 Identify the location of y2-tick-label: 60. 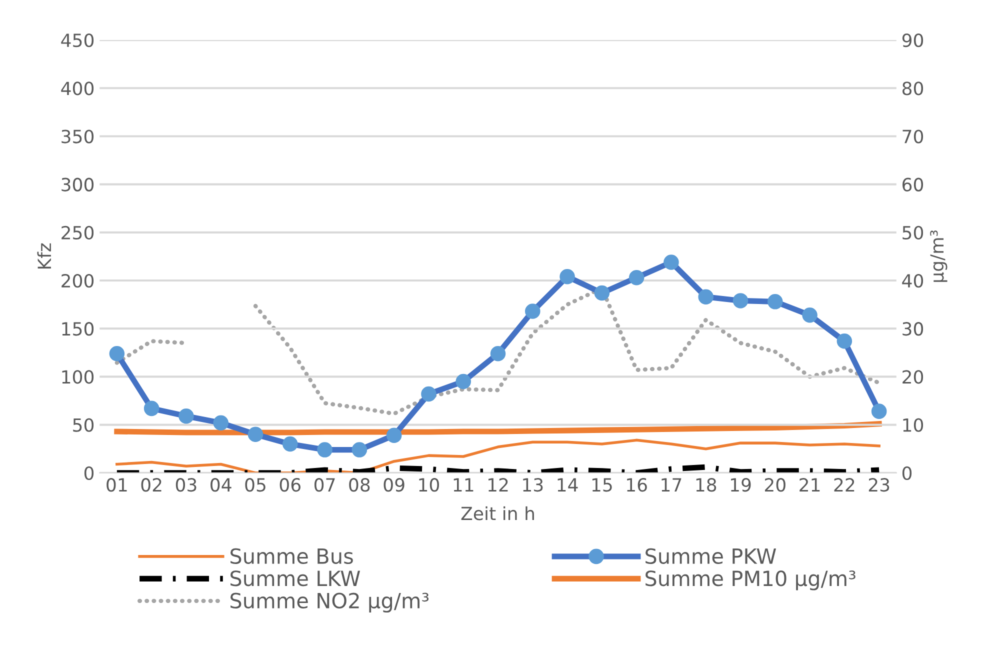
(913, 185).